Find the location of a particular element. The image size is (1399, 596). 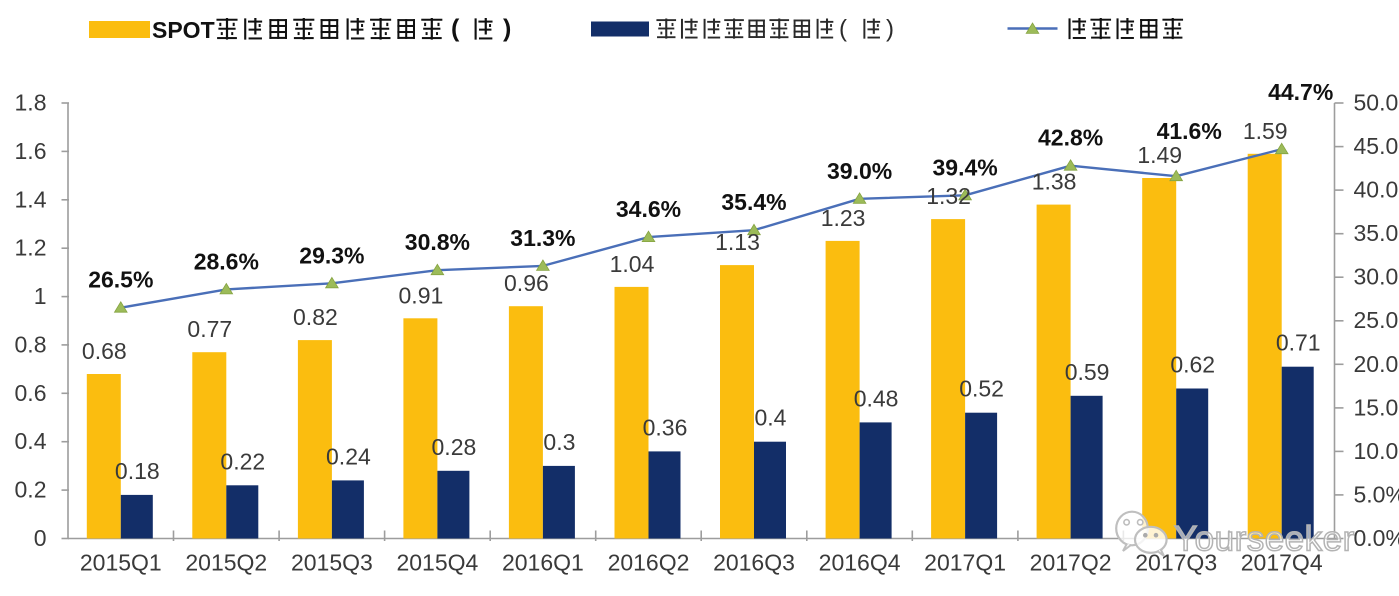

svg-text: 1.13 is located at coordinates (737, 242).